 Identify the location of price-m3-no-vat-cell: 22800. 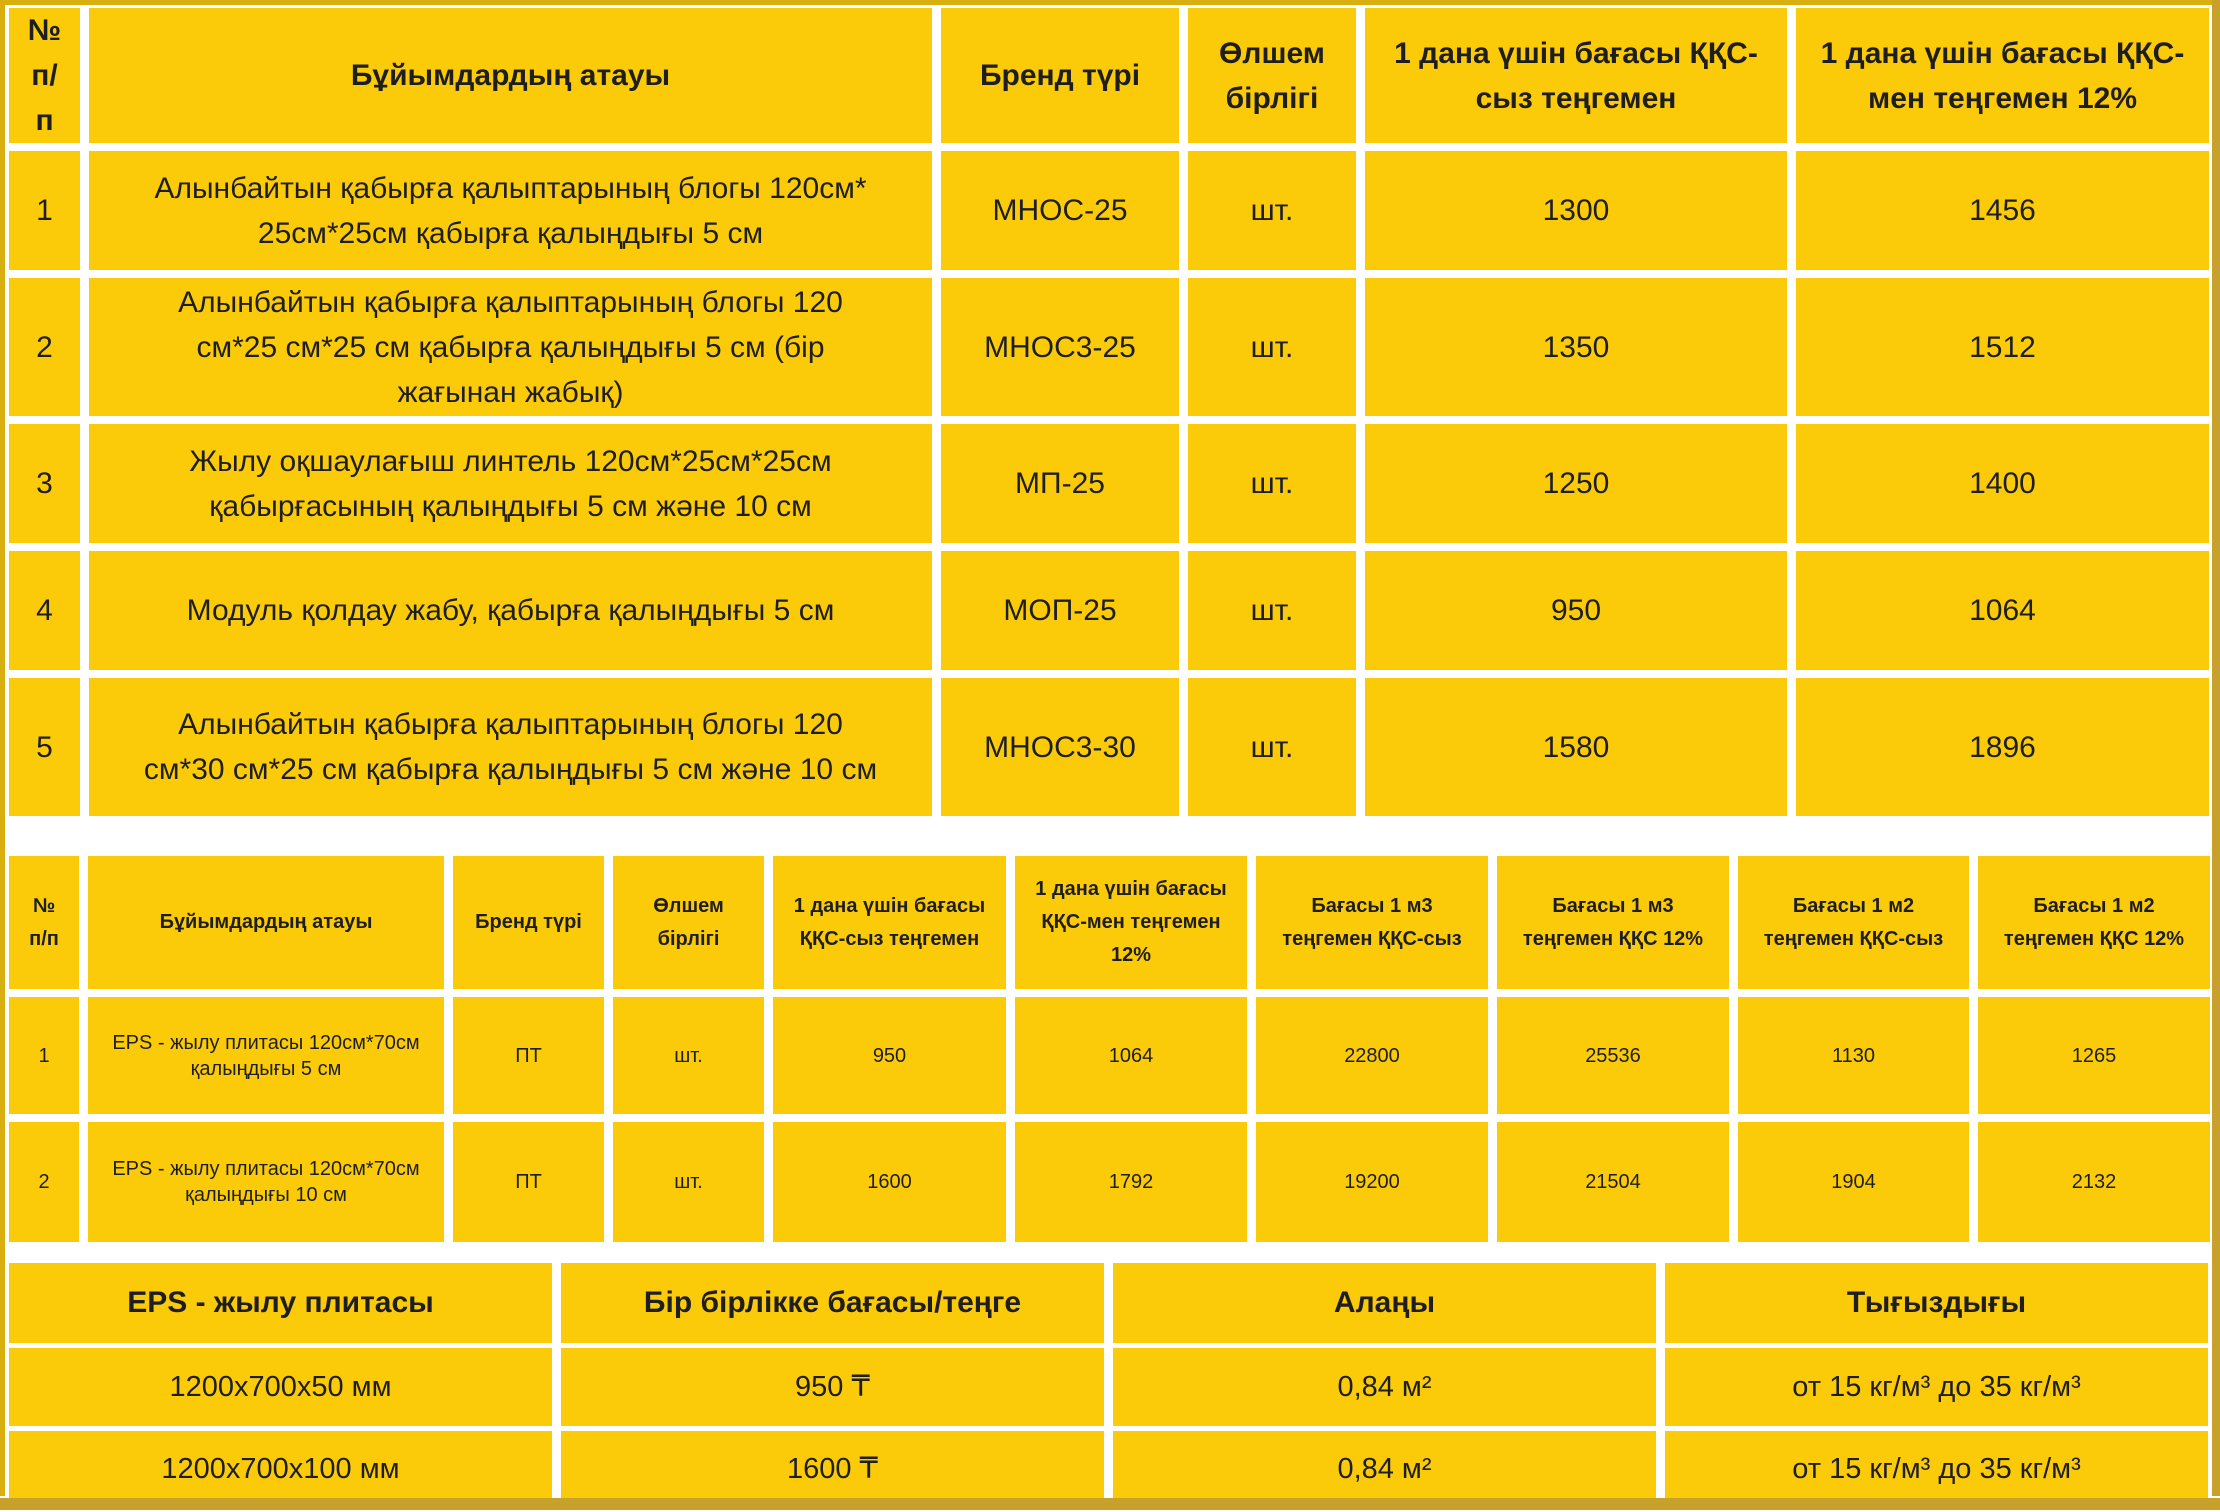
(1372, 1055).